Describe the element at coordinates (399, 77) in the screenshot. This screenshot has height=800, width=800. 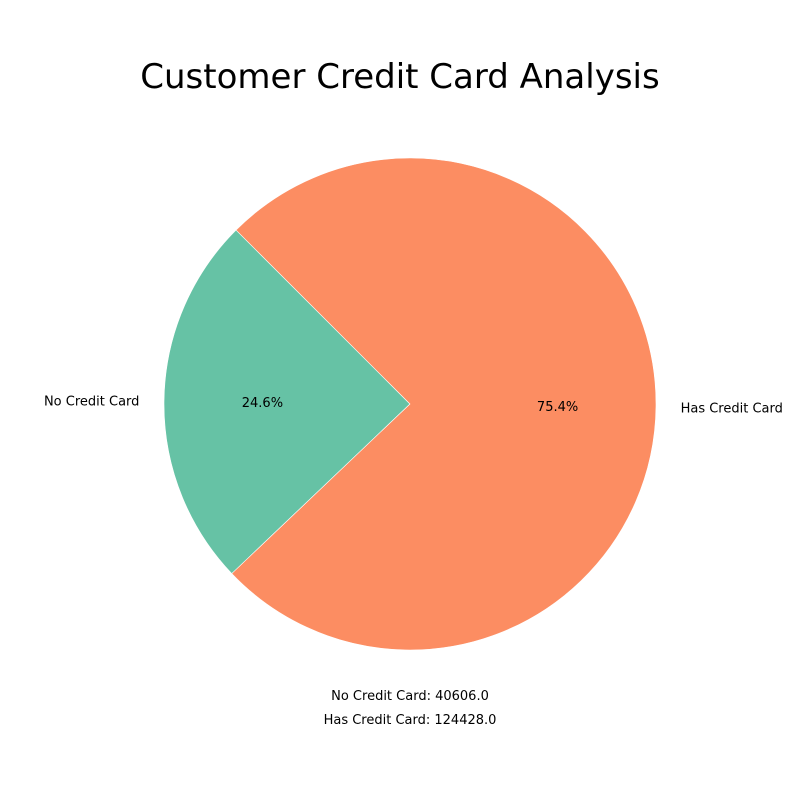
I see `chart-title: Customer Credit Card Analysis` at that location.